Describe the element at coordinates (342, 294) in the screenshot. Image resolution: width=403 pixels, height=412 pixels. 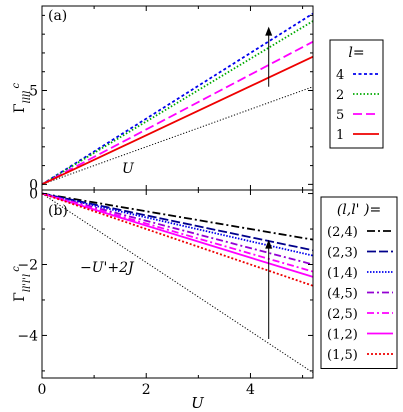
I see `legend-entry-label: (4,5)` at that location.